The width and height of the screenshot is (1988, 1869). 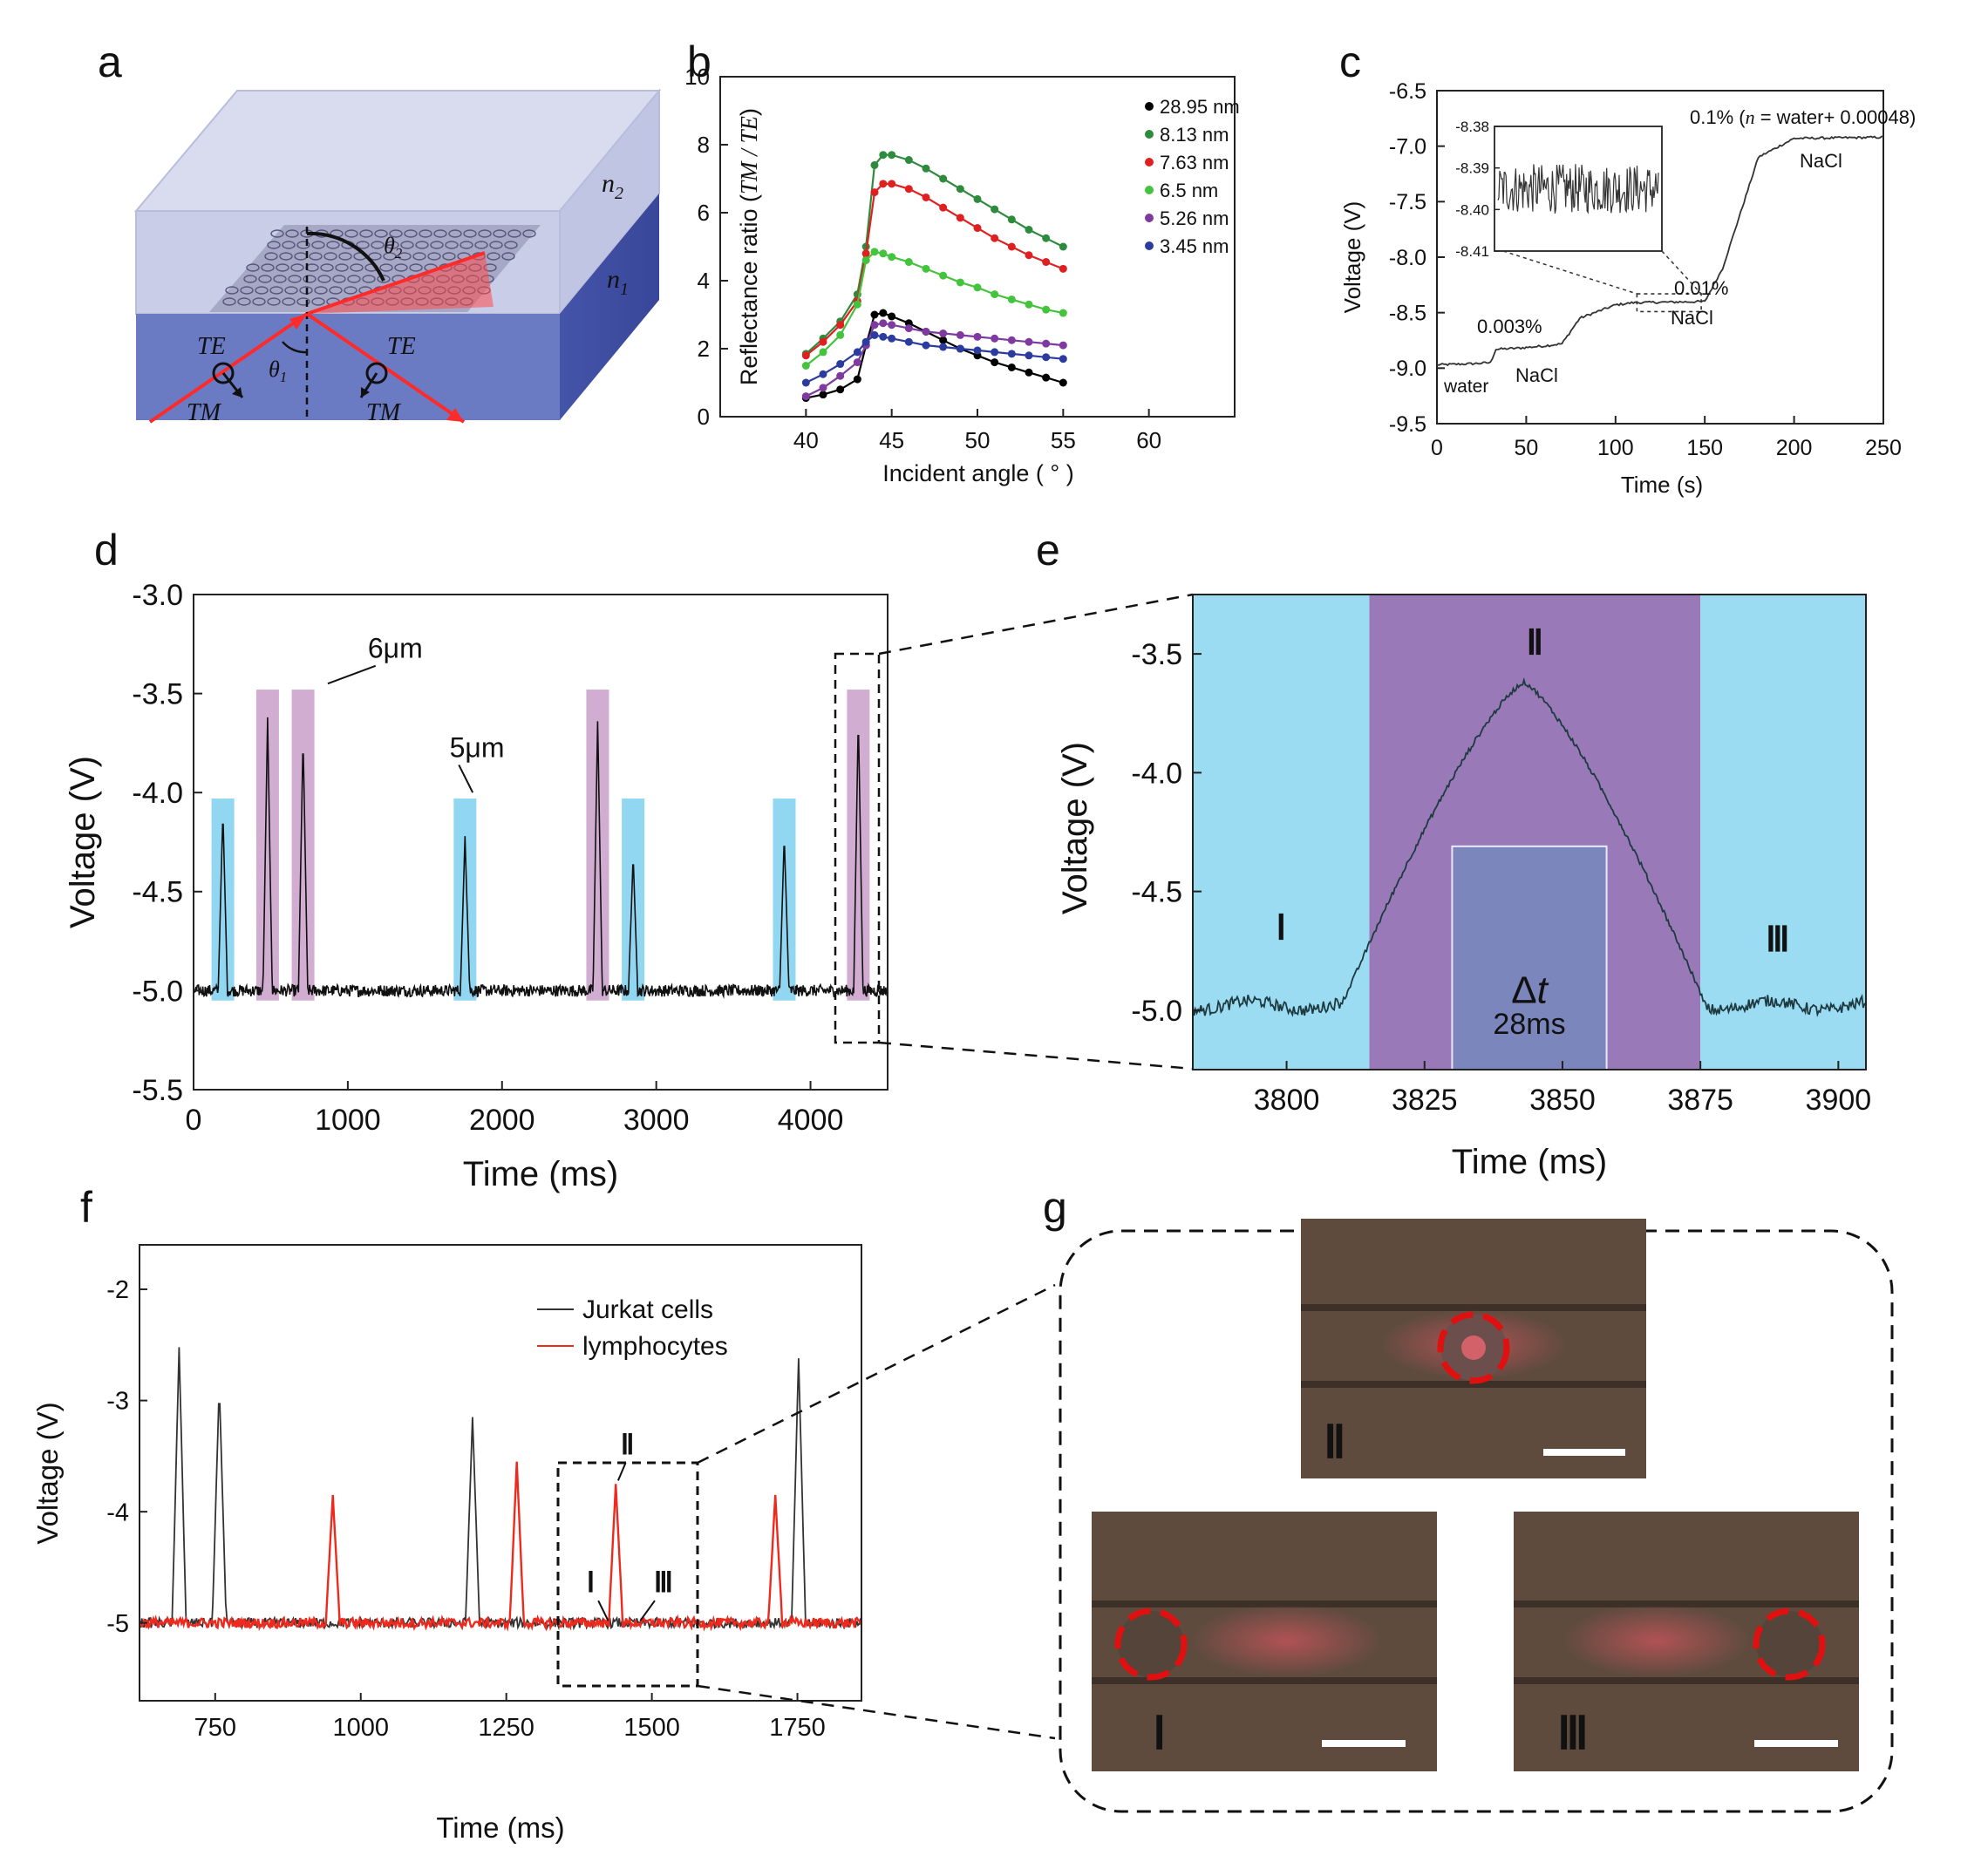 What do you see at coordinates (1472, 168) in the screenshot?
I see `inset-tick-label: -8.39` at bounding box center [1472, 168].